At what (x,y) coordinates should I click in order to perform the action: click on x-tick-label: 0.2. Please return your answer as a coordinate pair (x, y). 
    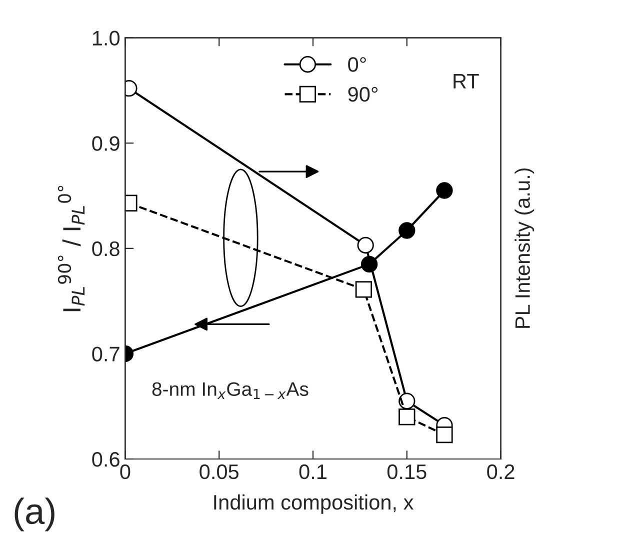
    Looking at the image, I should click on (500, 472).